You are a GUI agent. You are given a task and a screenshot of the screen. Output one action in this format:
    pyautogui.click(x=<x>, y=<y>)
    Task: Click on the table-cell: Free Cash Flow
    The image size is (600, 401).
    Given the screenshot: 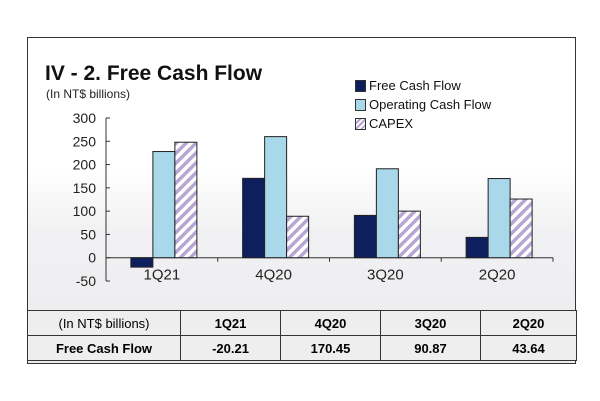 What is the action you would take?
    pyautogui.click(x=104, y=348)
    